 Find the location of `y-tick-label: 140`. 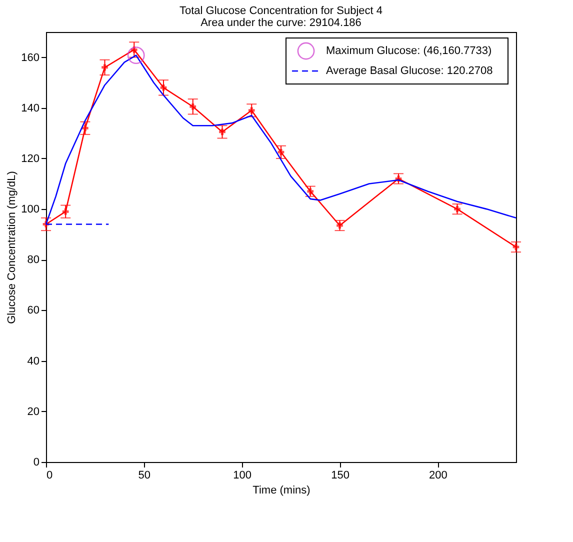

y-tick-label: 140 is located at coordinates (30, 108).